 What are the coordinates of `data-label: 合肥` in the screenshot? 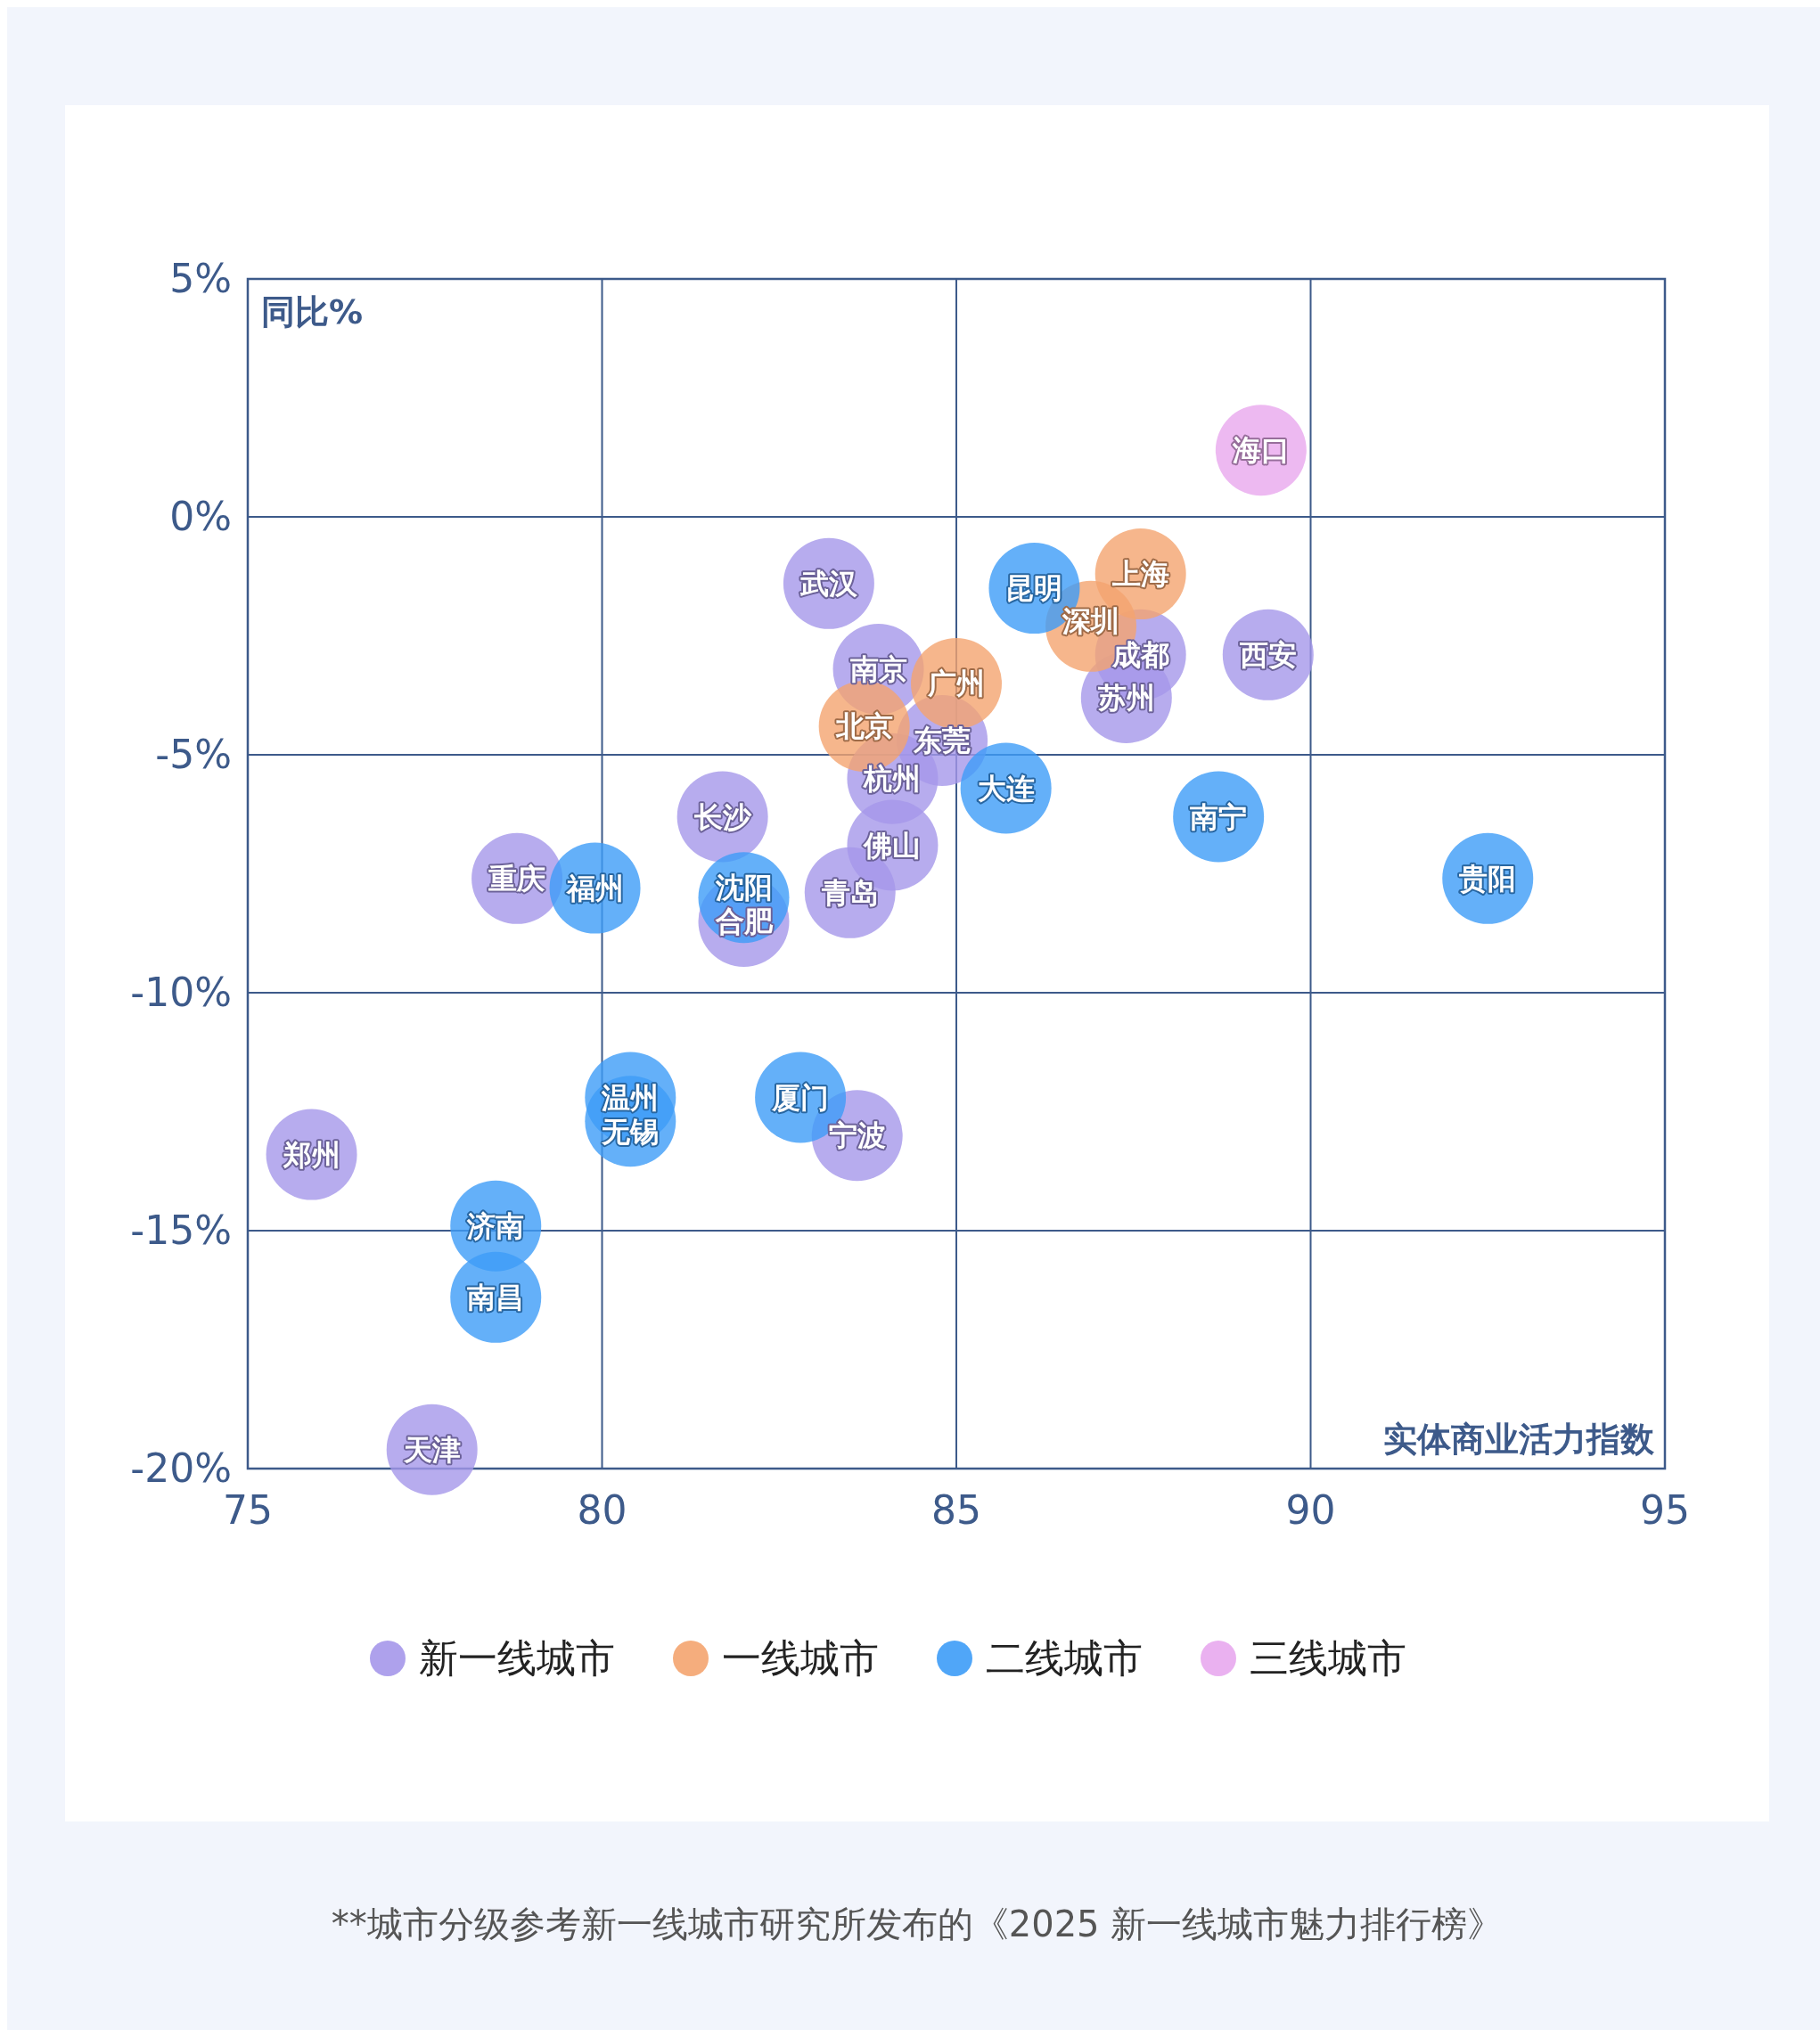 It's located at (744, 921).